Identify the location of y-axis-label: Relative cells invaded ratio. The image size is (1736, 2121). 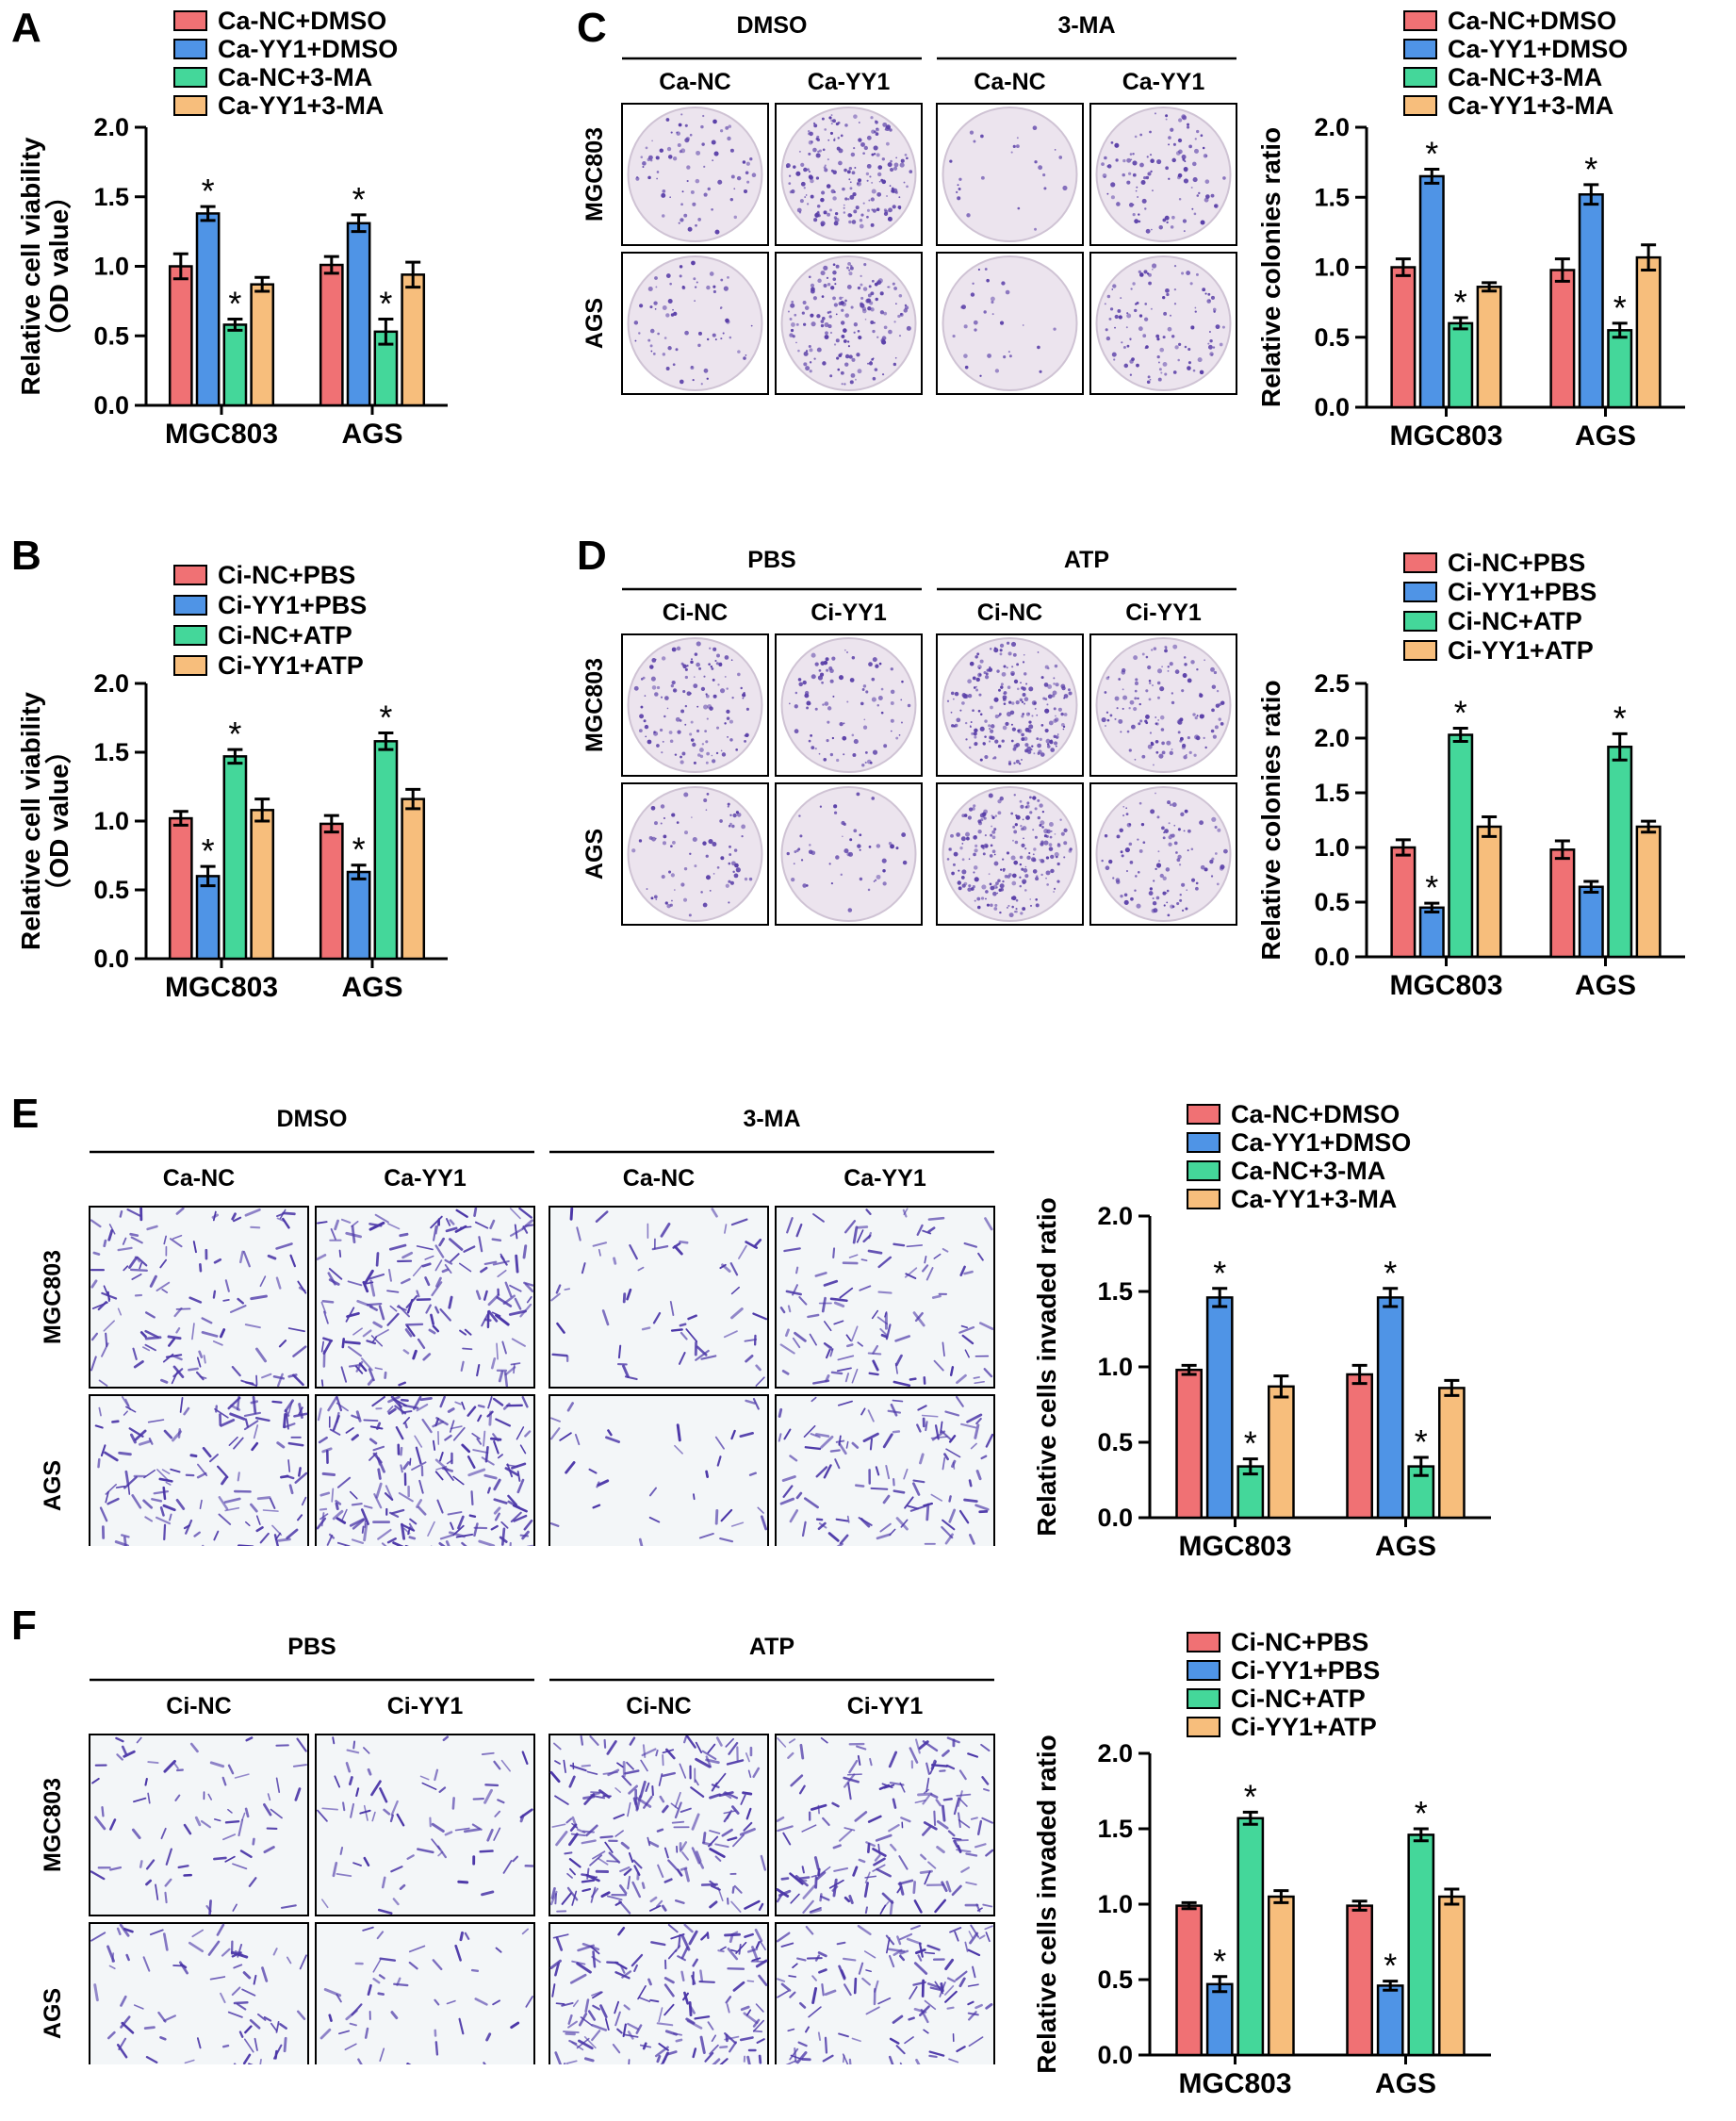
(1046, 1367).